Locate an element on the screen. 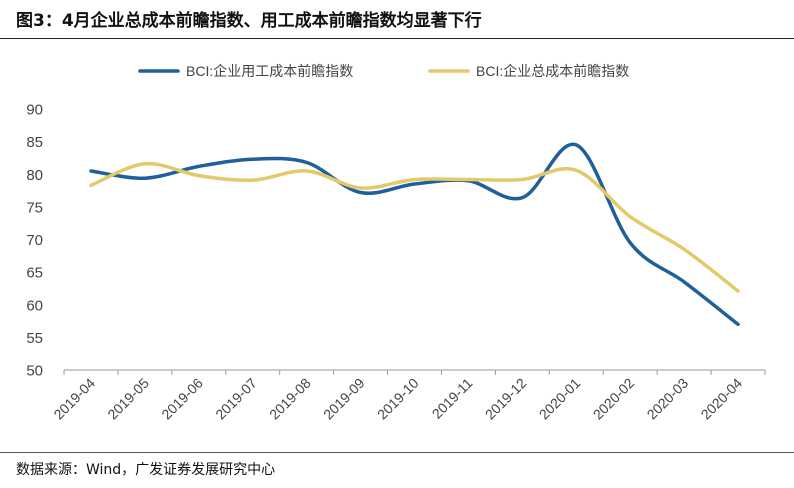 Image resolution: width=794 pixels, height=488 pixels. x-tick-label: 2019-09 is located at coordinates (344, 399).